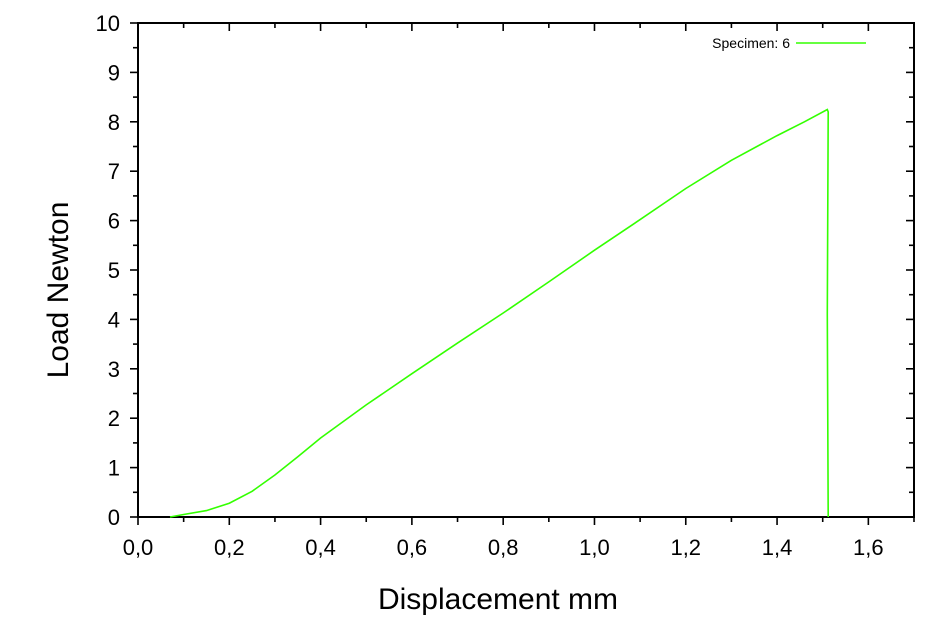  What do you see at coordinates (229, 547) in the screenshot?
I see `x-tick-label: 0,2` at bounding box center [229, 547].